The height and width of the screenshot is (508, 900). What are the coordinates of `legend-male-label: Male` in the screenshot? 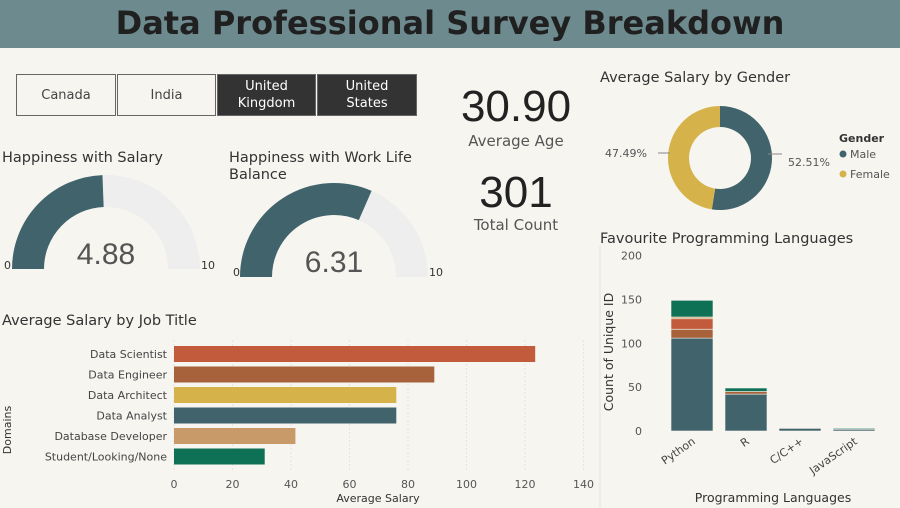 It's located at (863, 154).